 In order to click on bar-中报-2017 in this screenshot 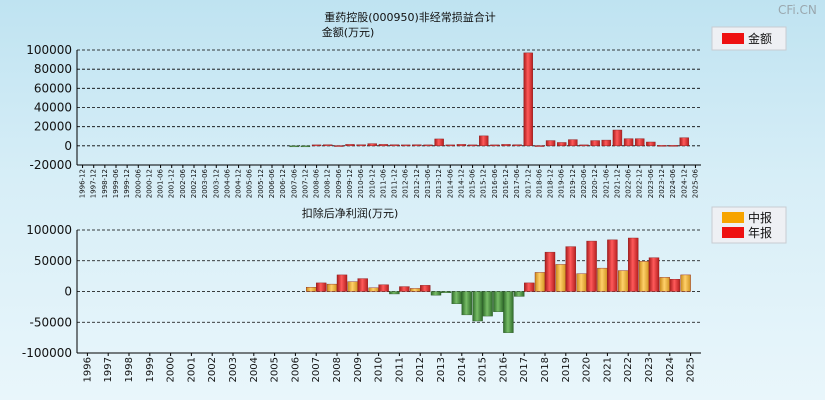, I will do `click(519, 294)`.